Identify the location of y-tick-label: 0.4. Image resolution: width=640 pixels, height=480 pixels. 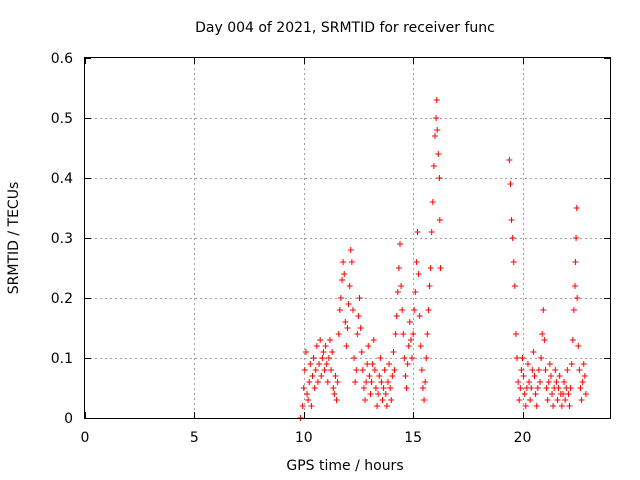
(62, 179).